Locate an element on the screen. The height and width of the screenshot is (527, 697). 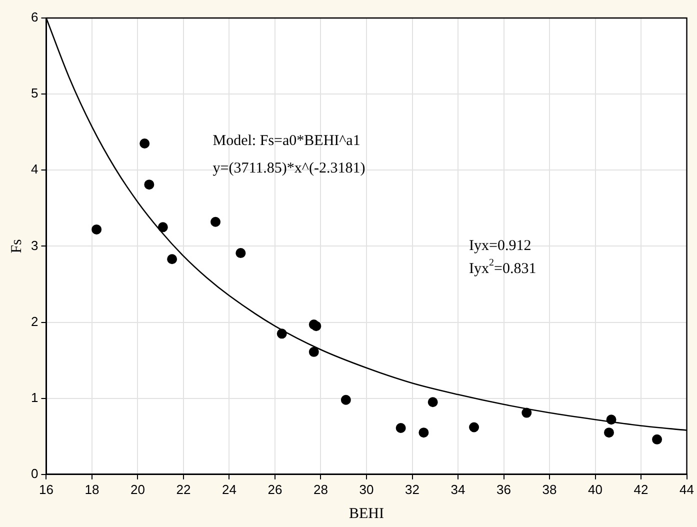
x-tick-label: 44 is located at coordinates (687, 489).